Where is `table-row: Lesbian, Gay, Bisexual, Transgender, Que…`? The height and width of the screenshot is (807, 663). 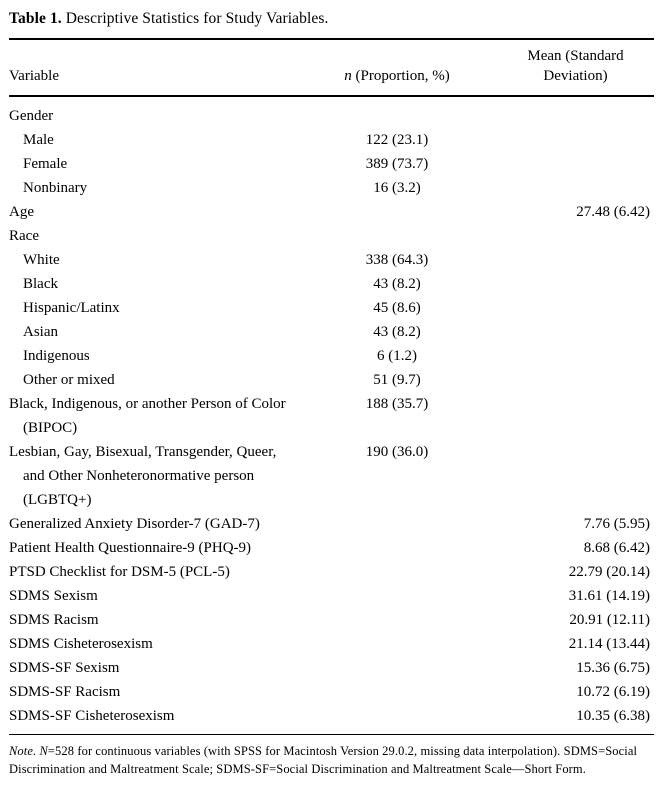
table-row: Lesbian, Gay, Bisexual, Transgender, Que… is located at coordinates (331, 476).